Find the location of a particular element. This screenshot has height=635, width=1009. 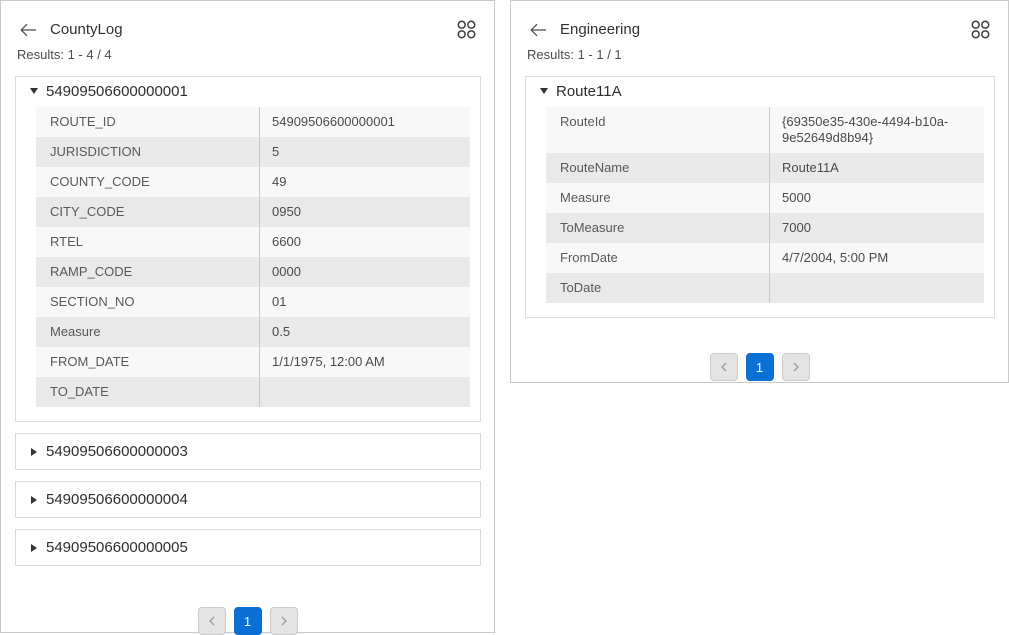

attribute-label: ToMeasure is located at coordinates (658, 228).